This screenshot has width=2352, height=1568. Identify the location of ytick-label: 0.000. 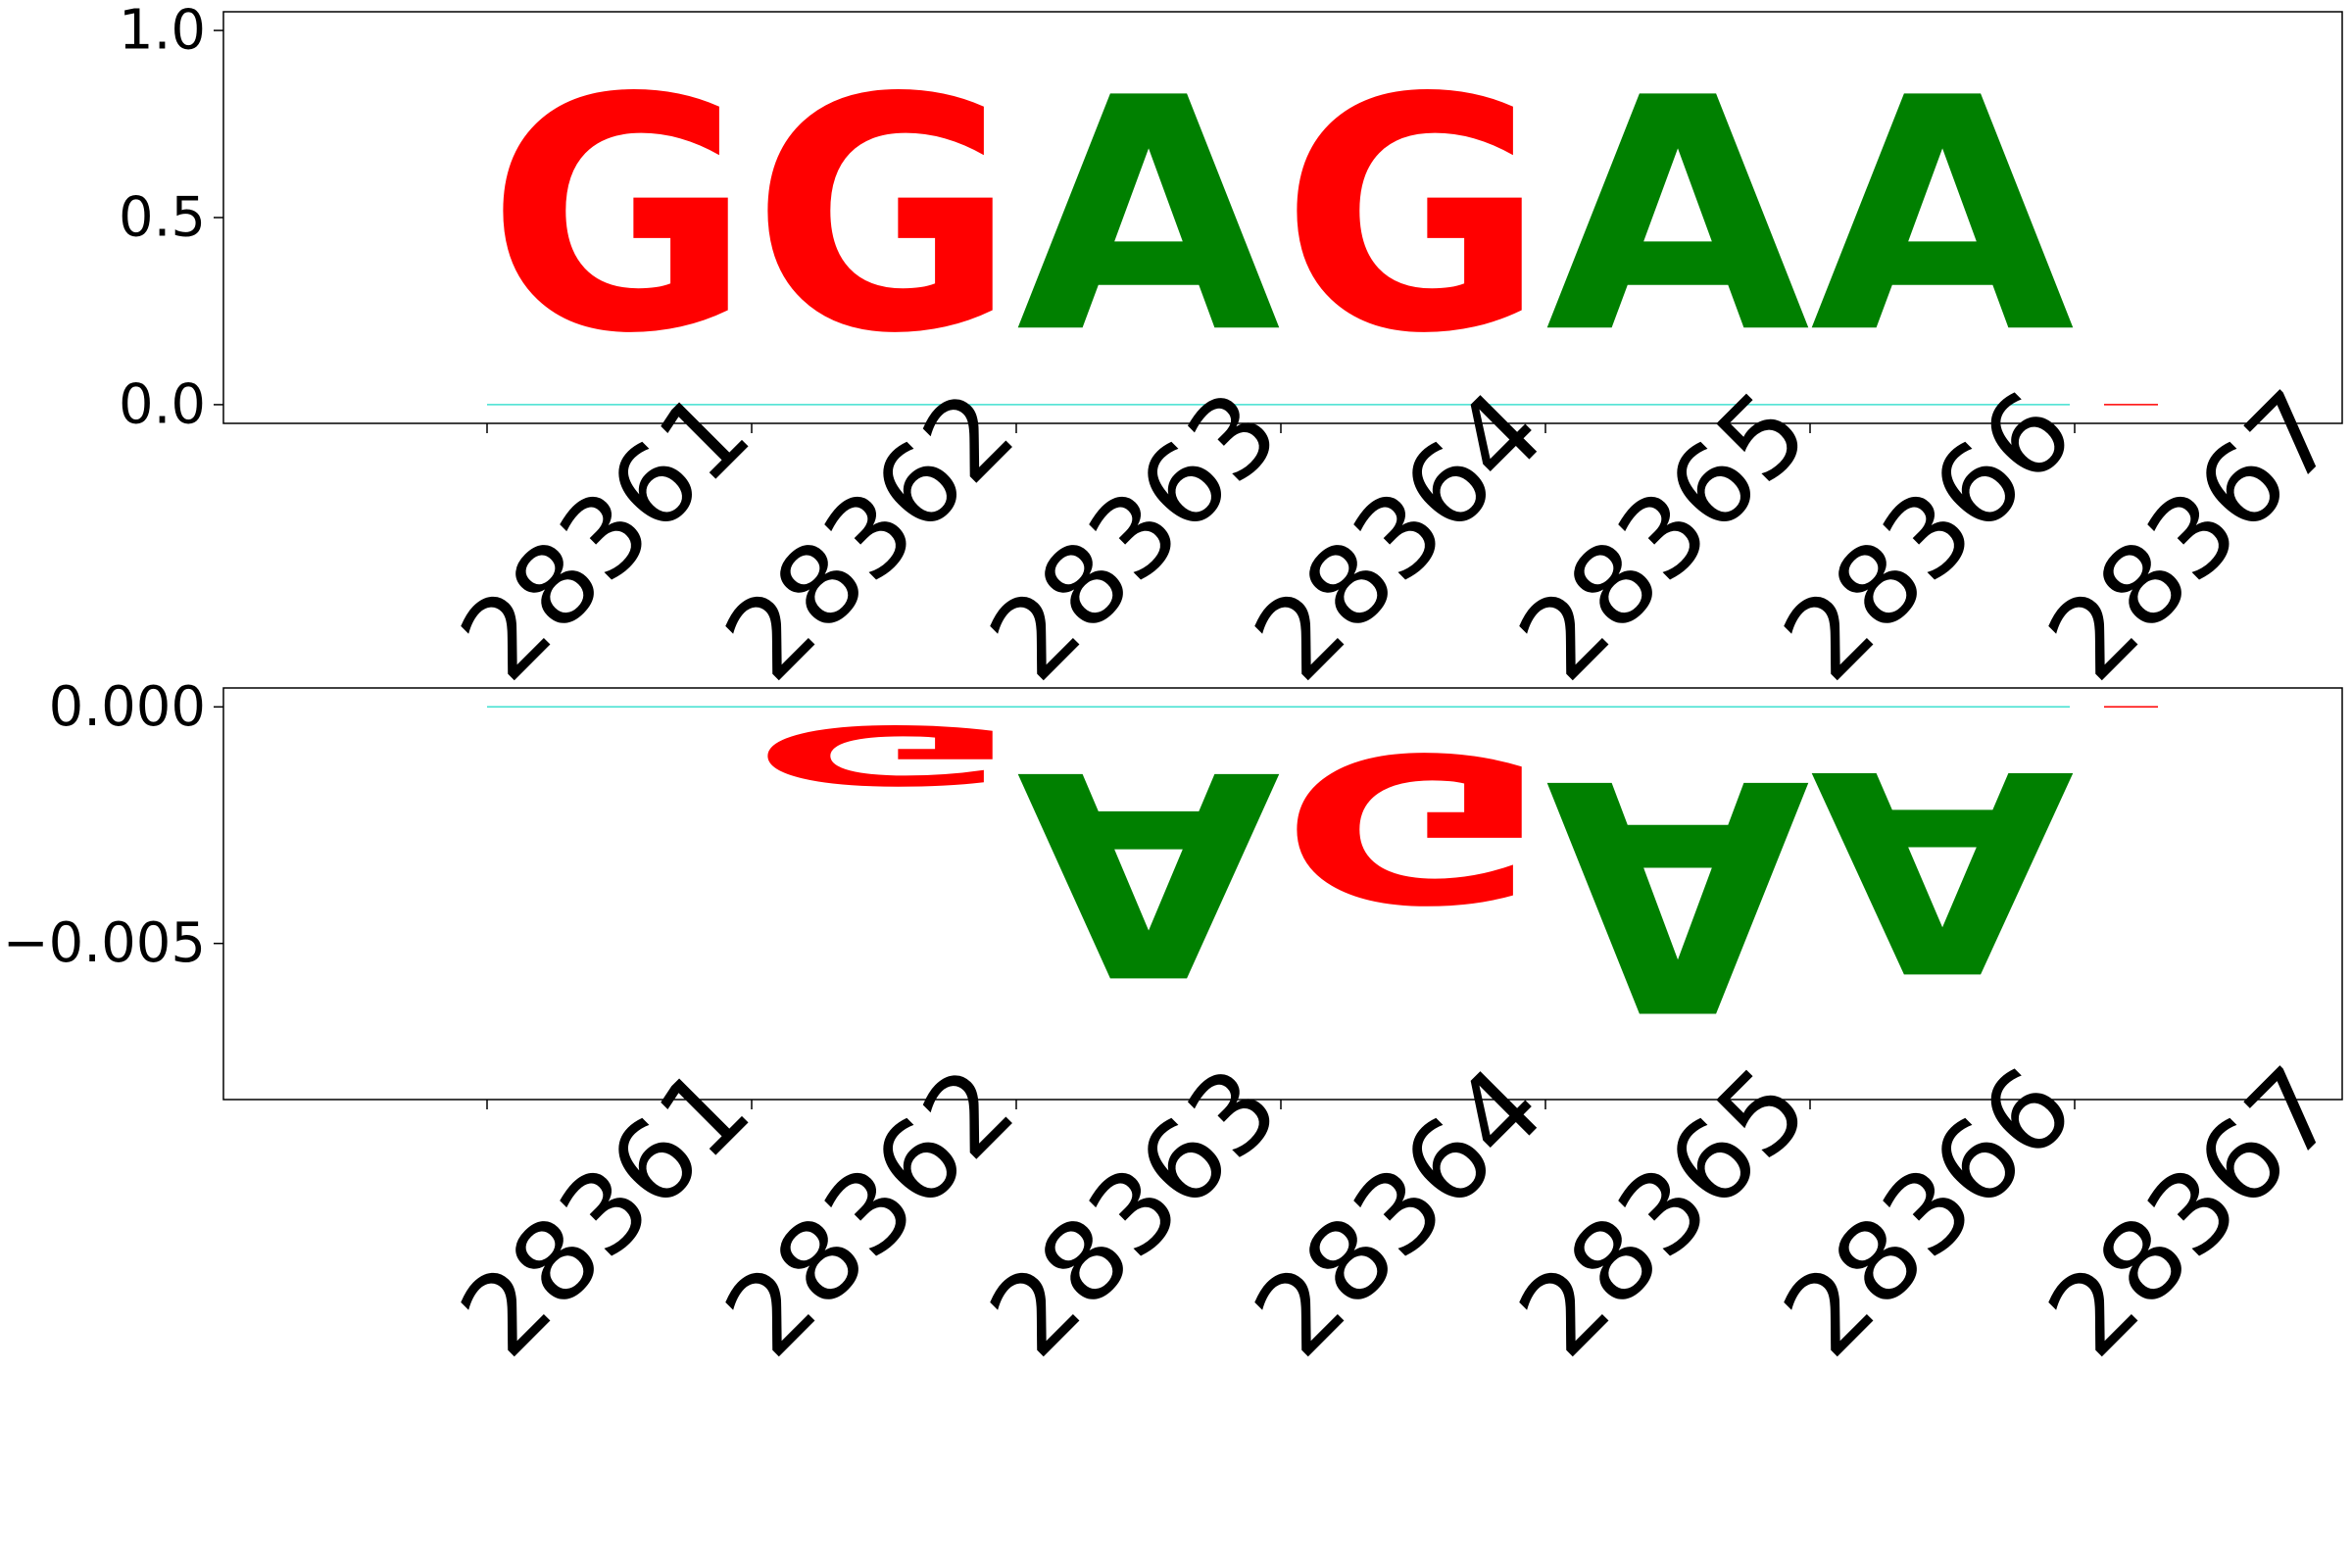
(127, 707).